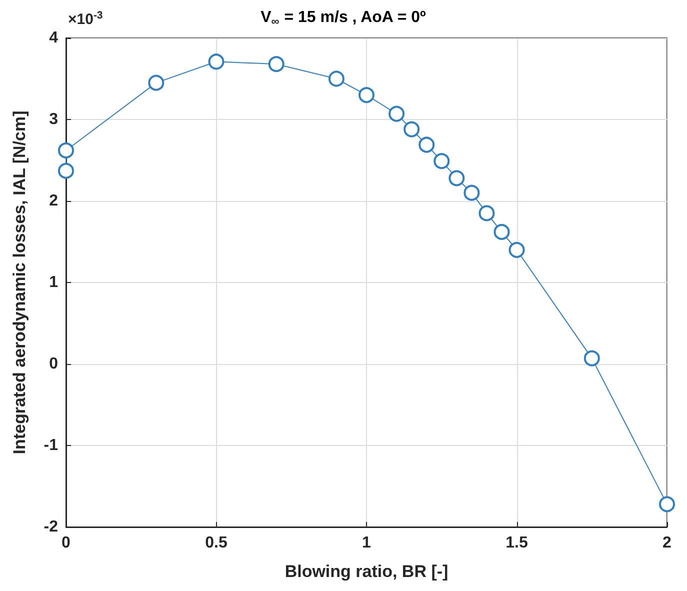  I want to click on y-axis-title: Integrated aerodynamic losses, IAL [N/cm], so click(19, 282).